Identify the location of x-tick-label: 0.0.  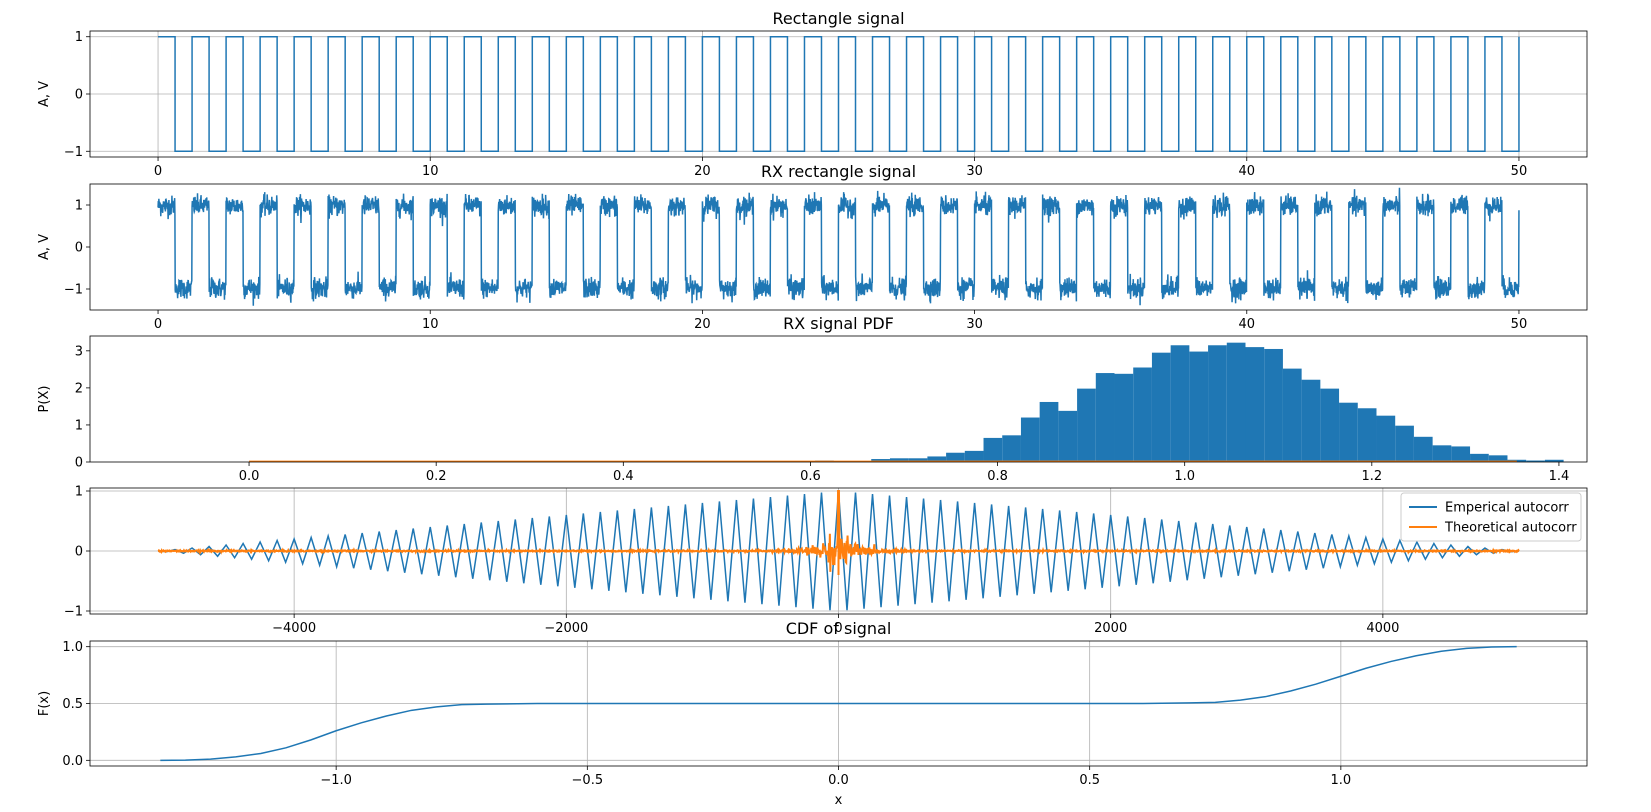
(838, 780).